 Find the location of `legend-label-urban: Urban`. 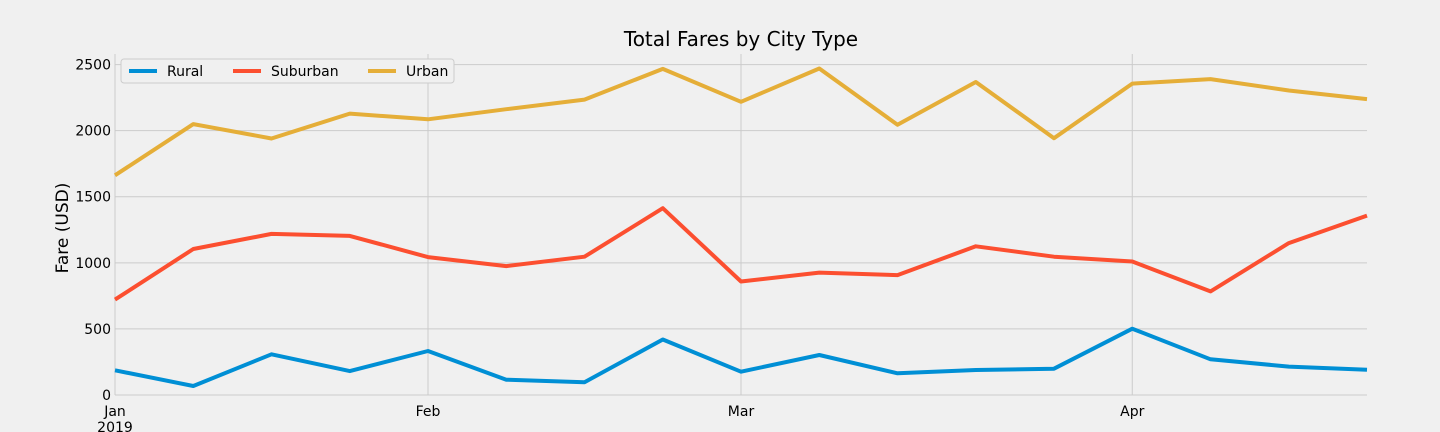

legend-label-urban: Urban is located at coordinates (427, 72).